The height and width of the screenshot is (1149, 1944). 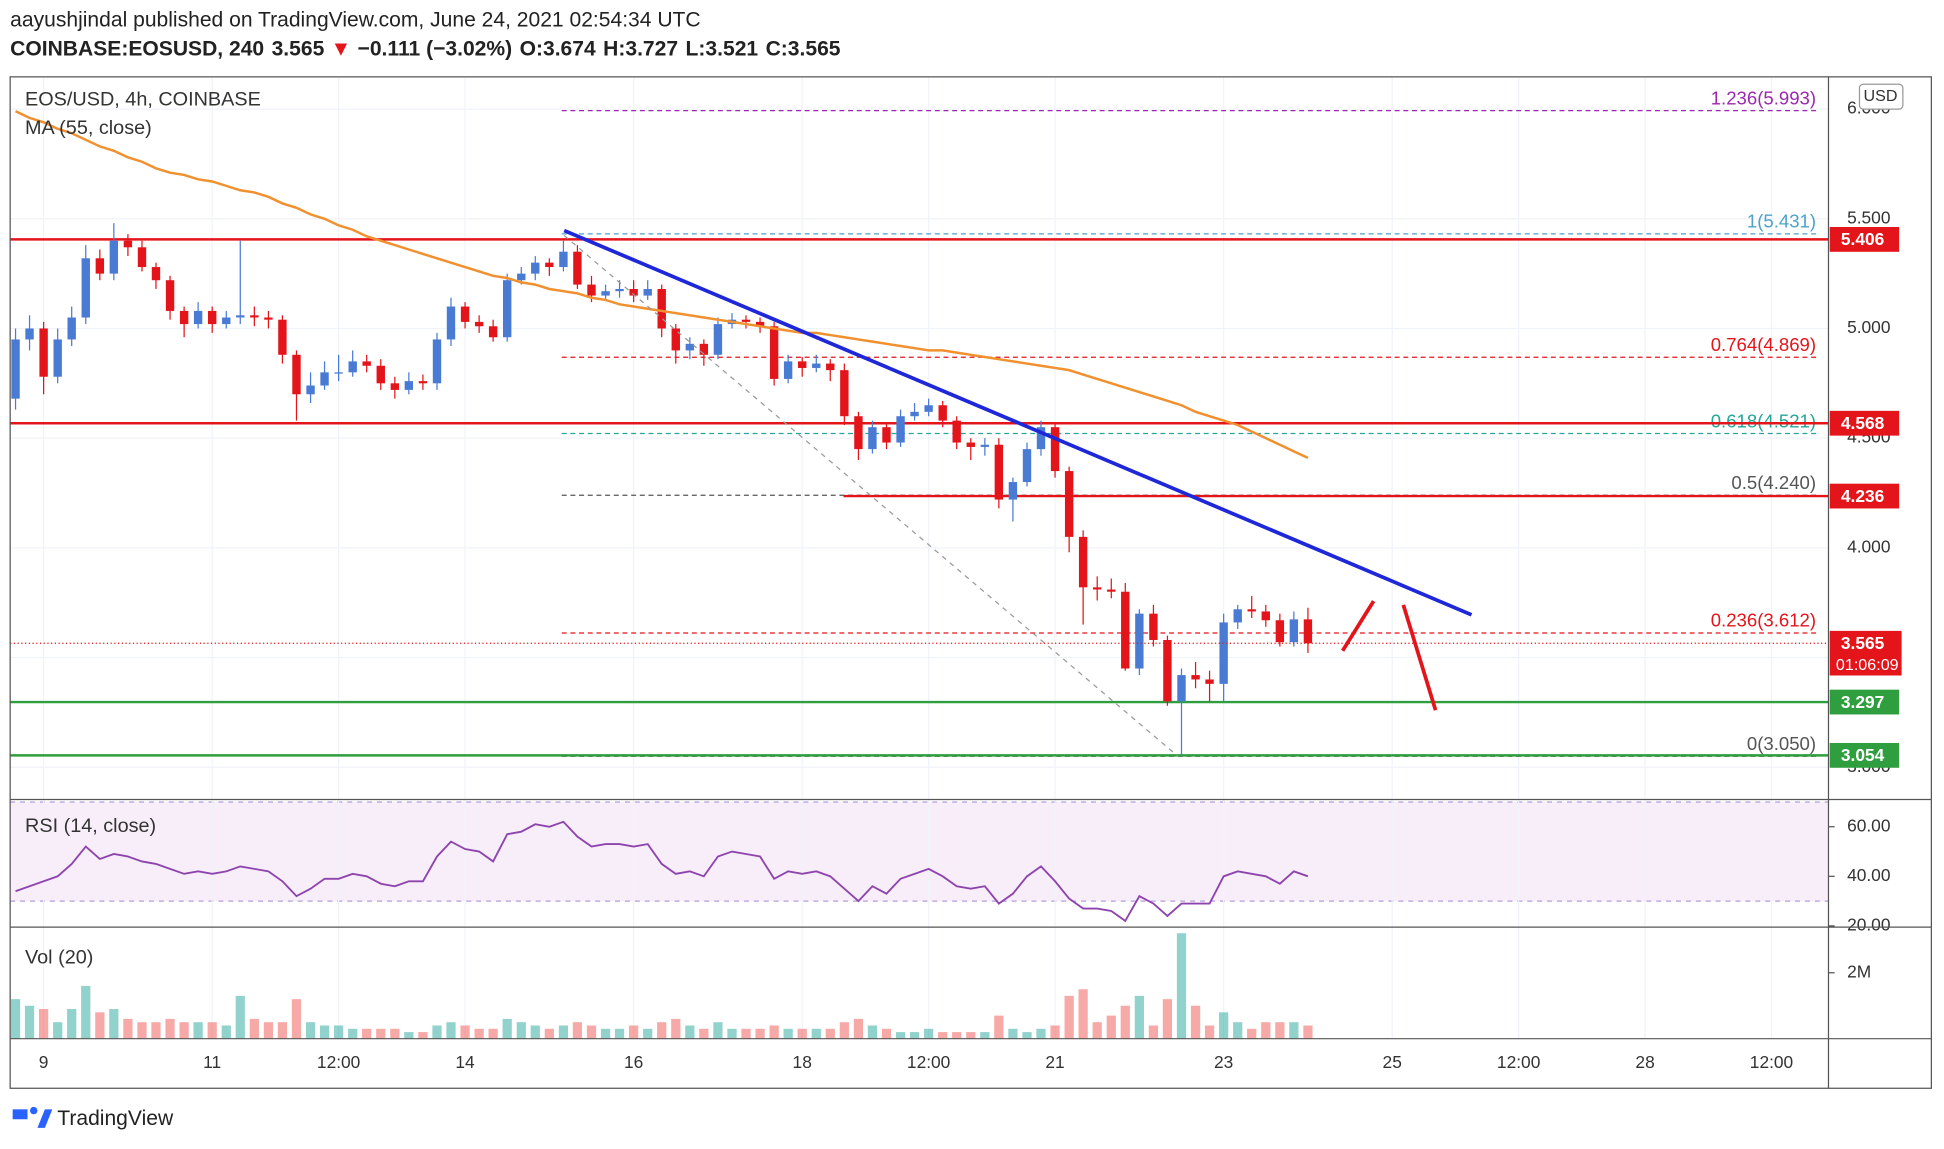 I want to click on current-price-label: 3.565, so click(x=1863, y=643).